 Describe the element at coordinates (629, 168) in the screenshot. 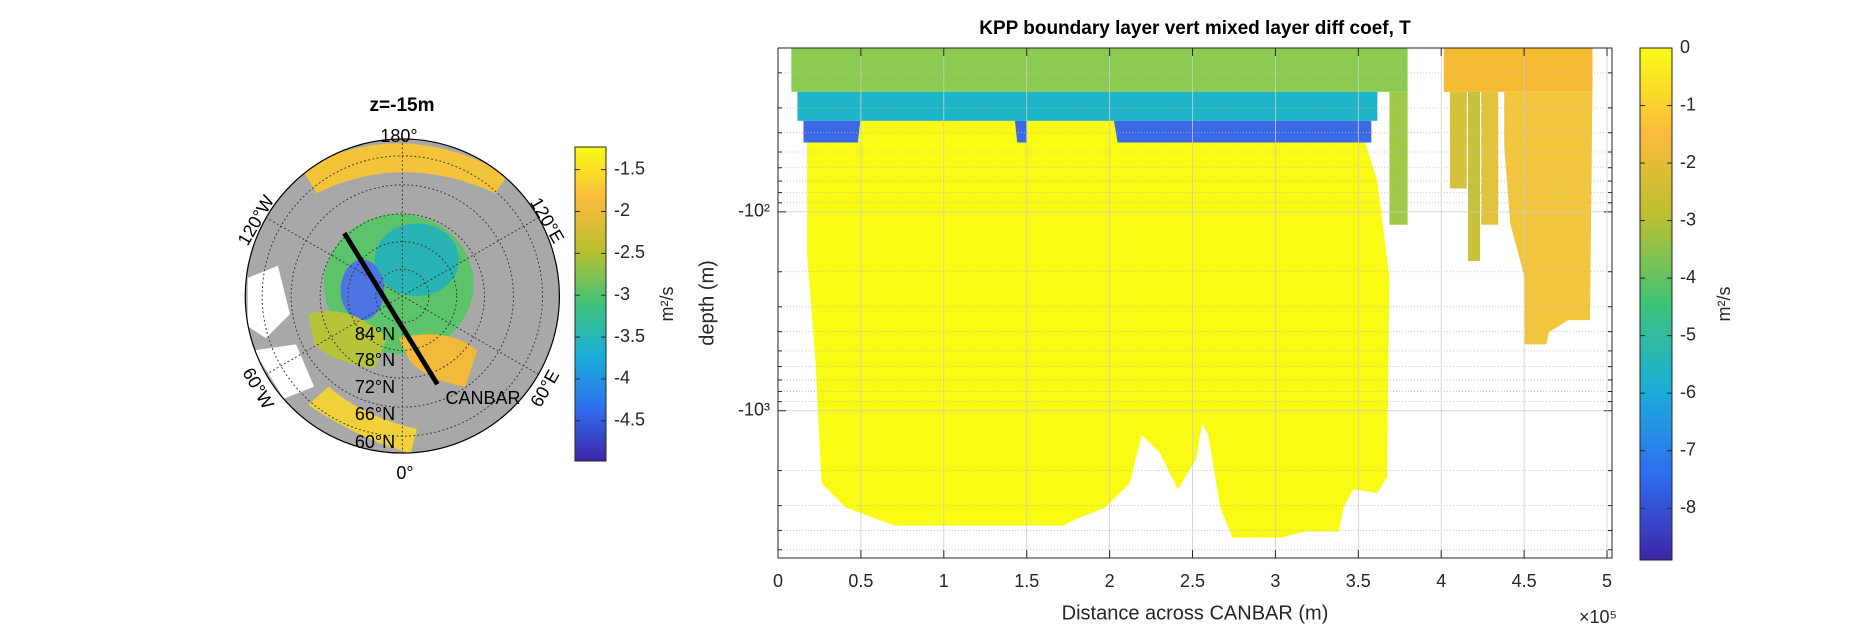

I see `colorbar-tick-label: -1.5` at that location.